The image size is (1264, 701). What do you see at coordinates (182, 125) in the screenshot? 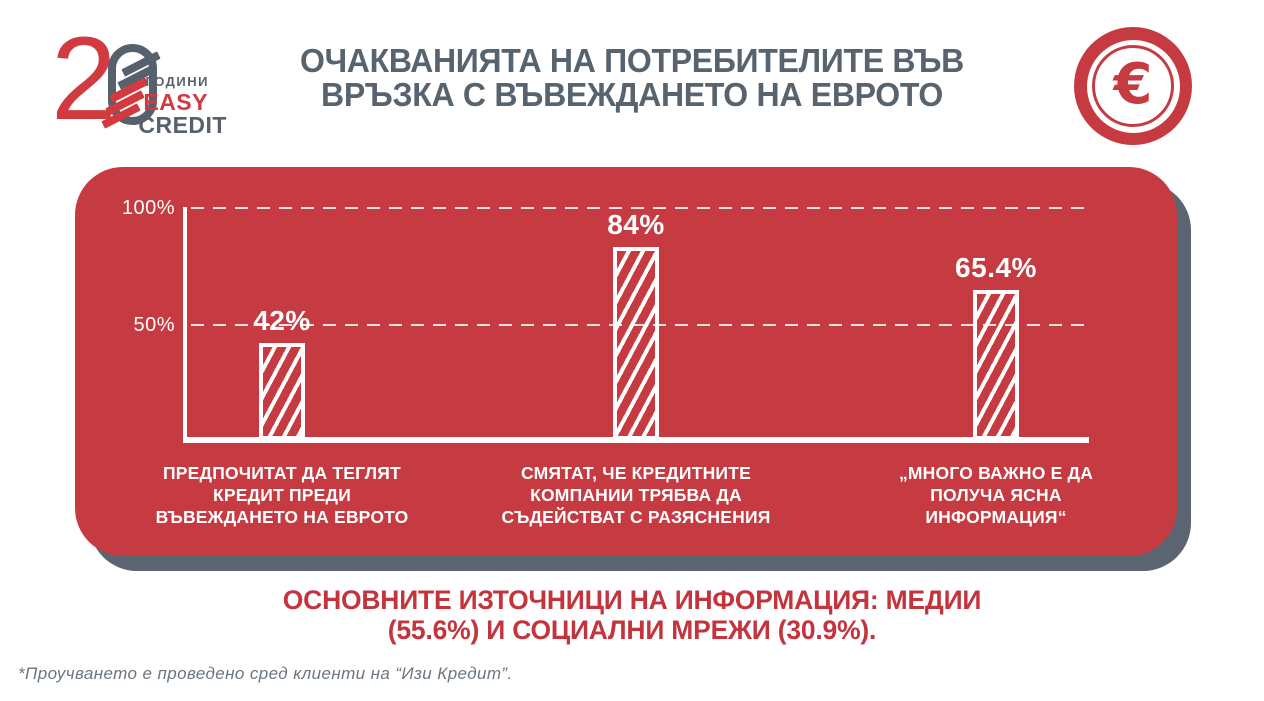
I see `logo-credit-label: CREDIT` at bounding box center [182, 125].